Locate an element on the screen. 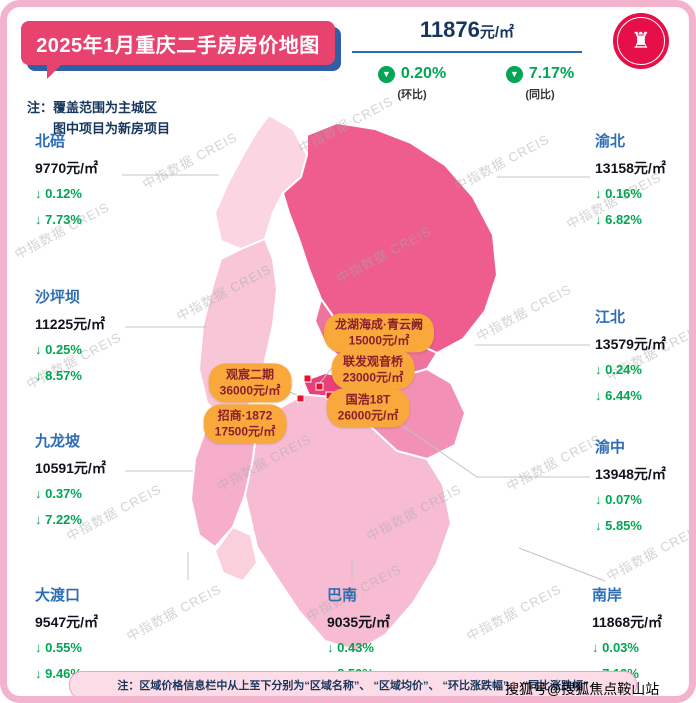 The width and height of the screenshot is (696, 703). project-price: 15000元/㎡ is located at coordinates (379, 340).